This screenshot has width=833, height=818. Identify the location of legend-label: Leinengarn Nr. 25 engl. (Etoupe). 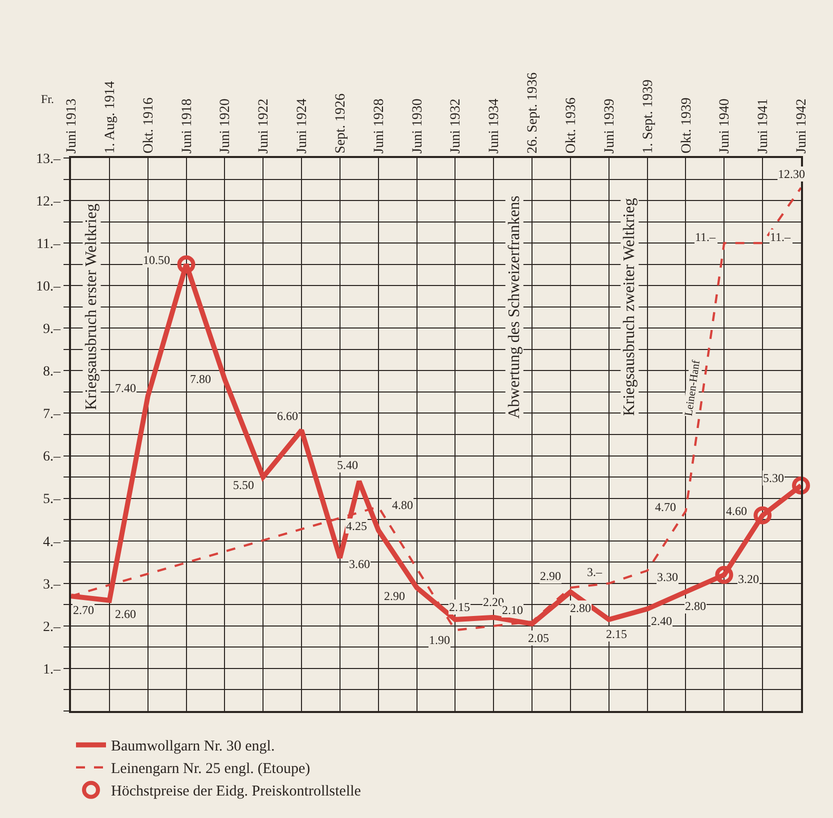
(210, 769).